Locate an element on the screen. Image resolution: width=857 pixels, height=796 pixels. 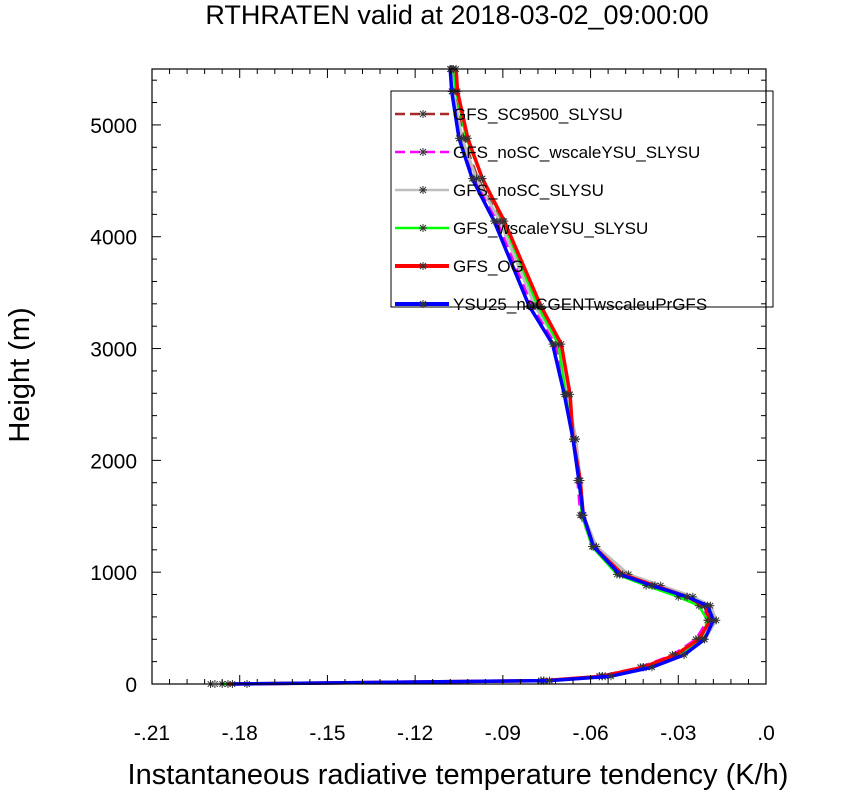
legend-box is located at coordinates (582, 199).